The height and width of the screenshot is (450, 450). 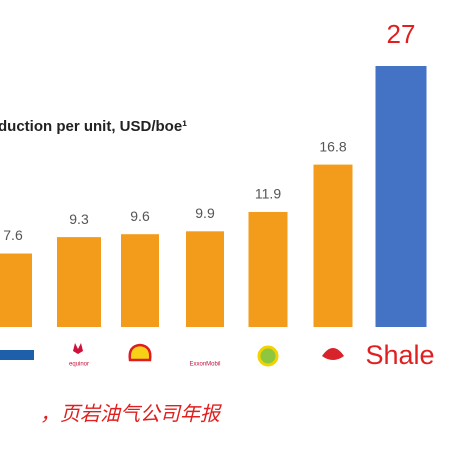 I want to click on shell-logo, so click(x=140, y=352).